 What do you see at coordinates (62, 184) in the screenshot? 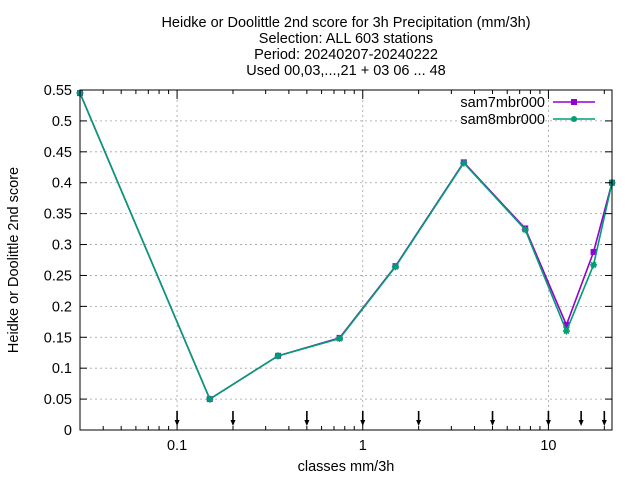
I see `y-tick-label: 0.4` at bounding box center [62, 184].